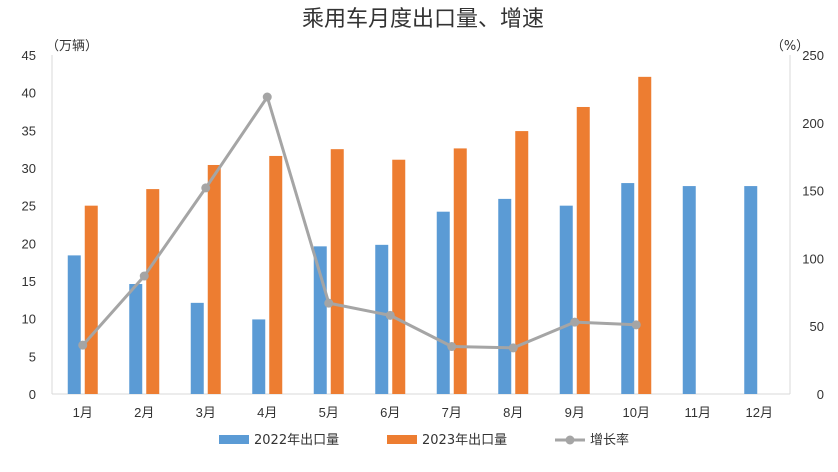 This screenshot has width=838, height=472. What do you see at coordinates (32, 356) in the screenshot?
I see `y-left-tick-label: 5` at bounding box center [32, 356].